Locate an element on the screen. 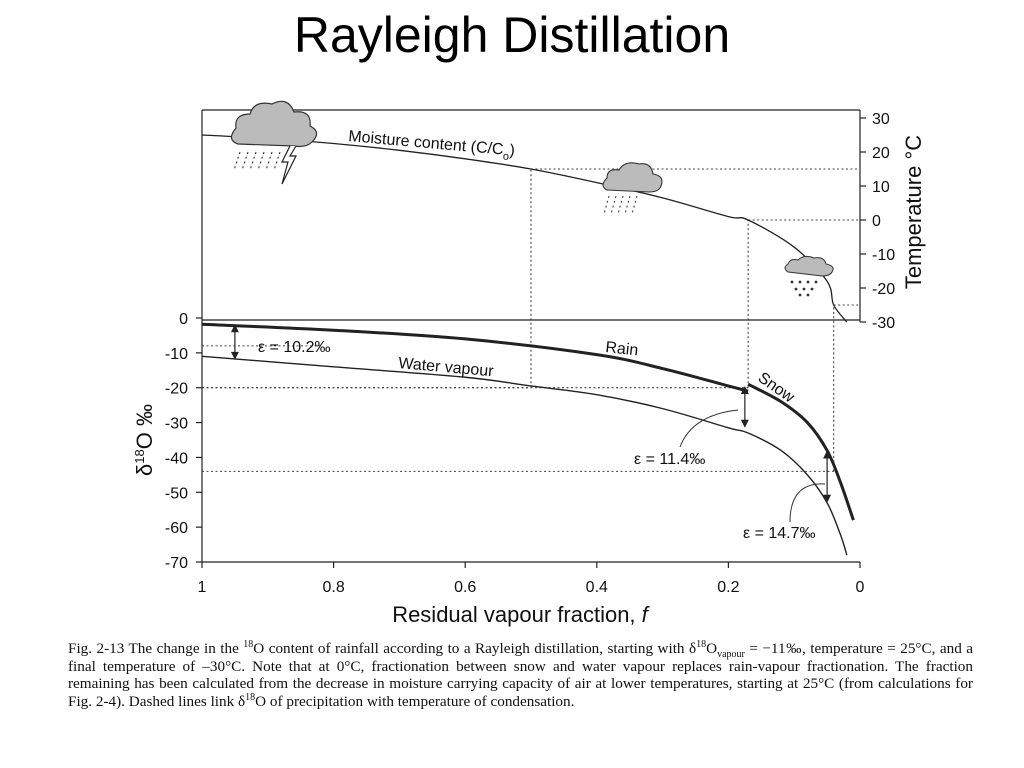 The image size is (1024, 768). epsilon-10-2-label: ε = 10.2‰ is located at coordinates (294, 347).